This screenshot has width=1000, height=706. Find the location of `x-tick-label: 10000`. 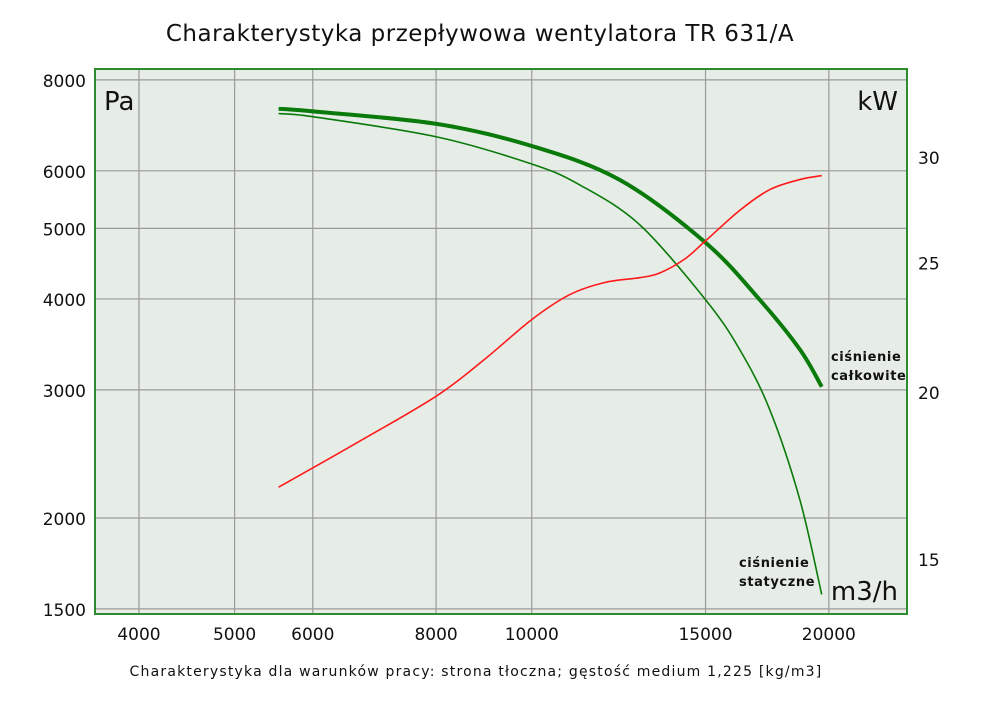

x-tick-label: 10000 is located at coordinates (532, 635).